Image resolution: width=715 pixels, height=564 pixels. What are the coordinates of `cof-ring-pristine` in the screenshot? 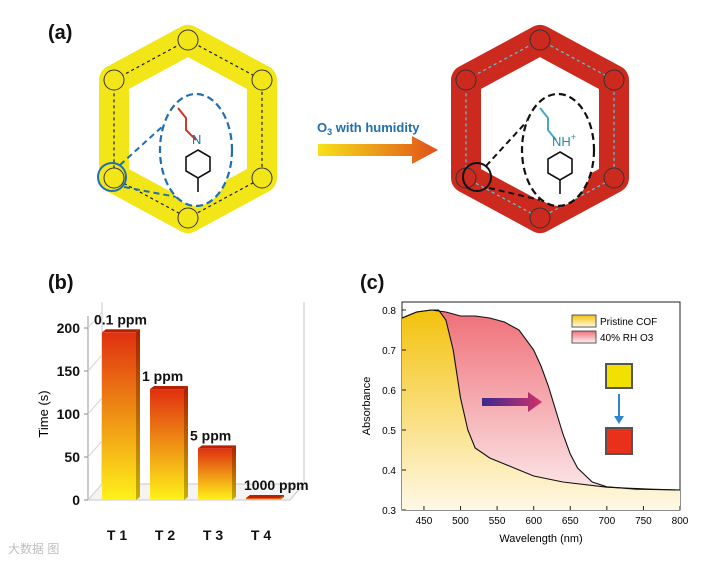 It's located at (188, 129).